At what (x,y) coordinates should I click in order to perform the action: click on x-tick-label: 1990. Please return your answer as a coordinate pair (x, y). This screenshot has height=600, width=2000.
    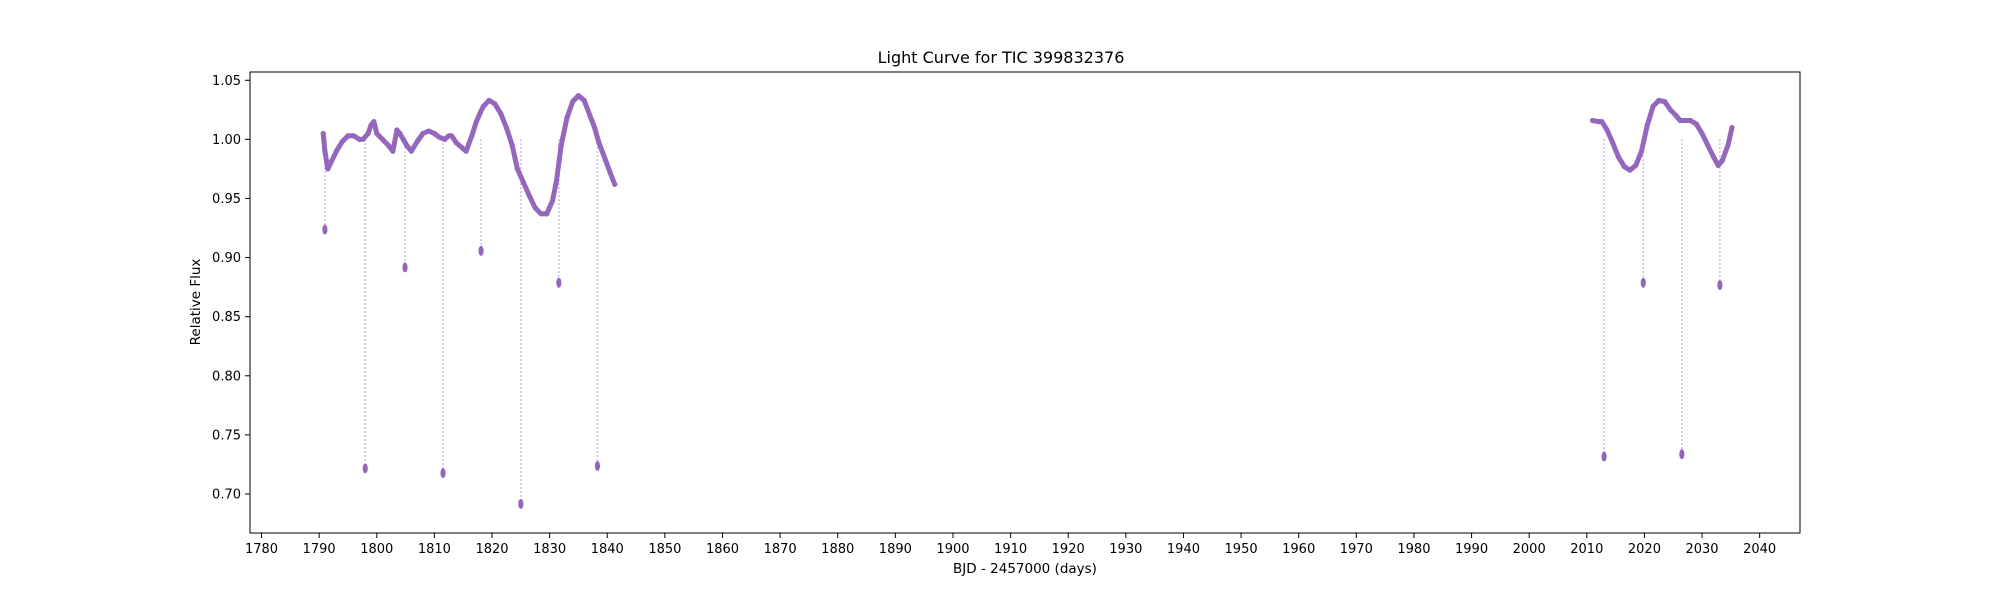
    Looking at the image, I should click on (1471, 549).